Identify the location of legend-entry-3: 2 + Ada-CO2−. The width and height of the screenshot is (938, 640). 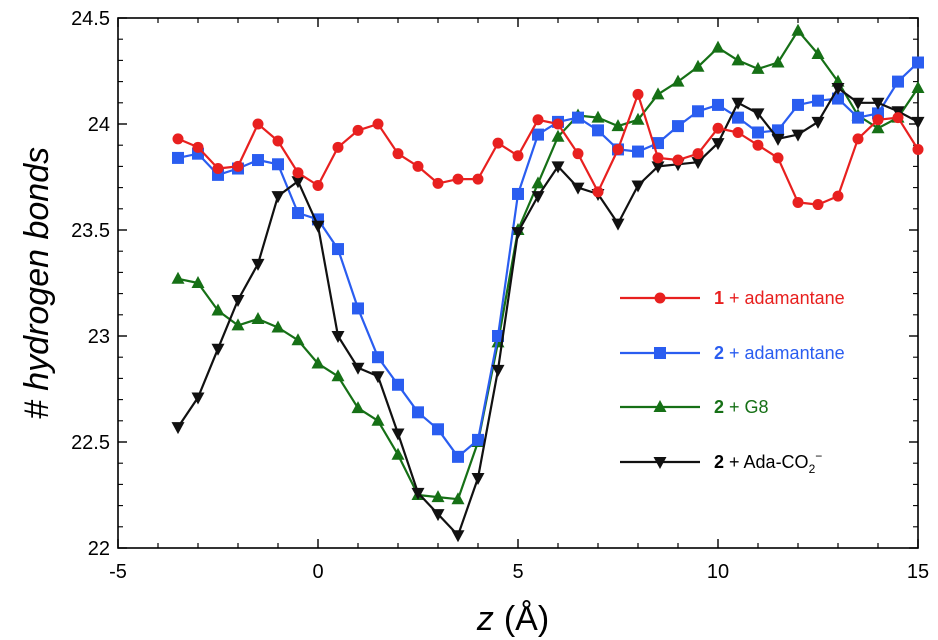
(721, 462).